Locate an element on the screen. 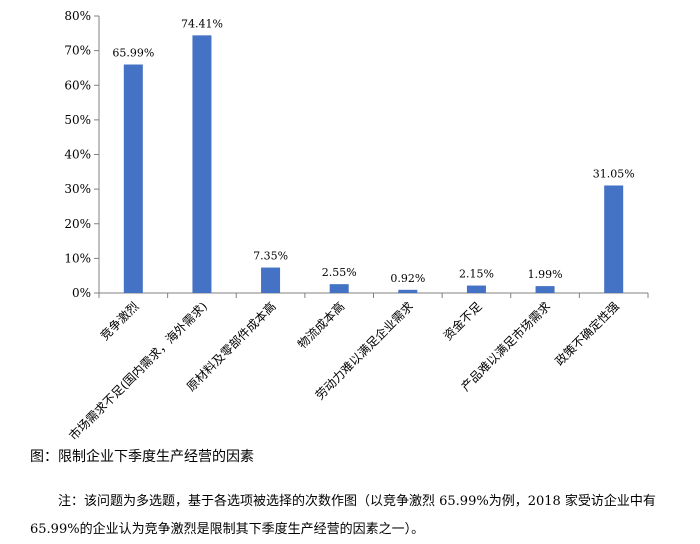 This screenshot has height=544, width=700. category-label: 市场需求不足(国内需求，海外需求) is located at coordinates (138, 369).